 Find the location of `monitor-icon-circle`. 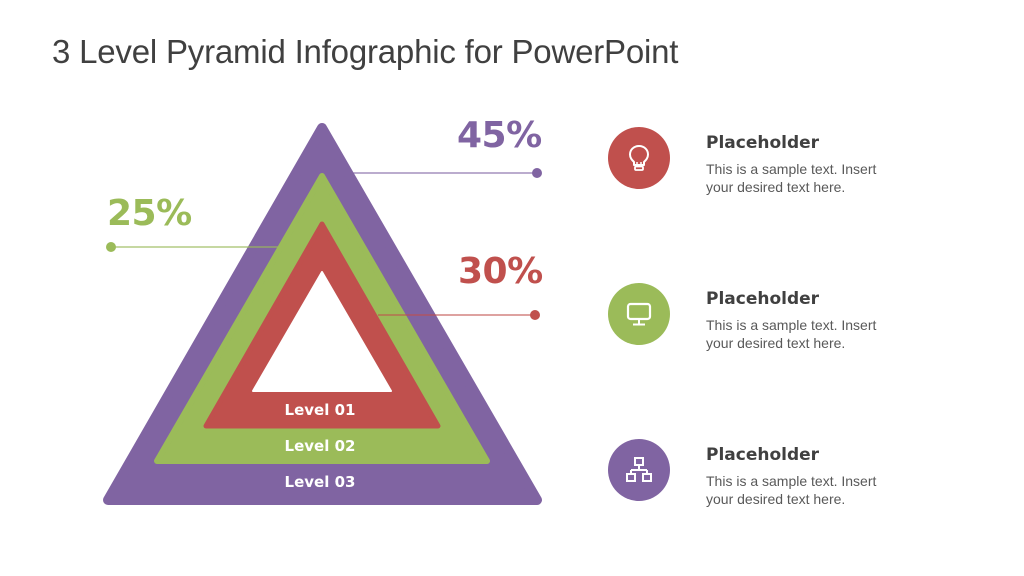

monitor-icon-circle is located at coordinates (639, 314).